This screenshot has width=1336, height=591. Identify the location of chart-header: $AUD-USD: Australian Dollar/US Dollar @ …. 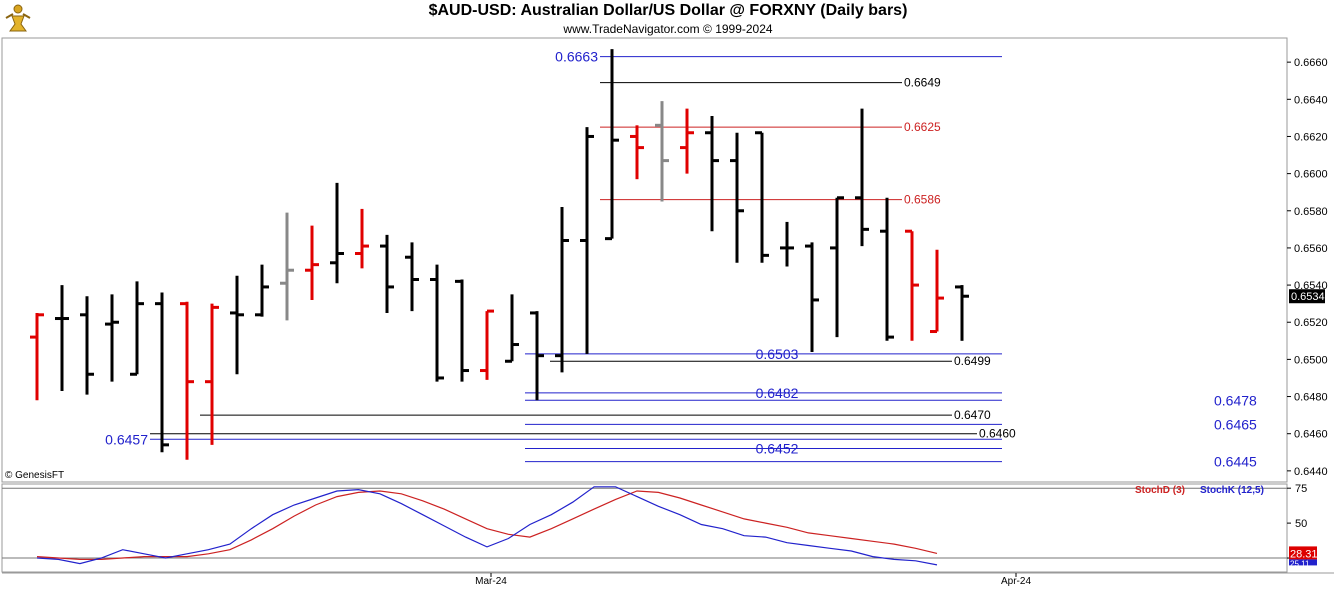
(668, 19).